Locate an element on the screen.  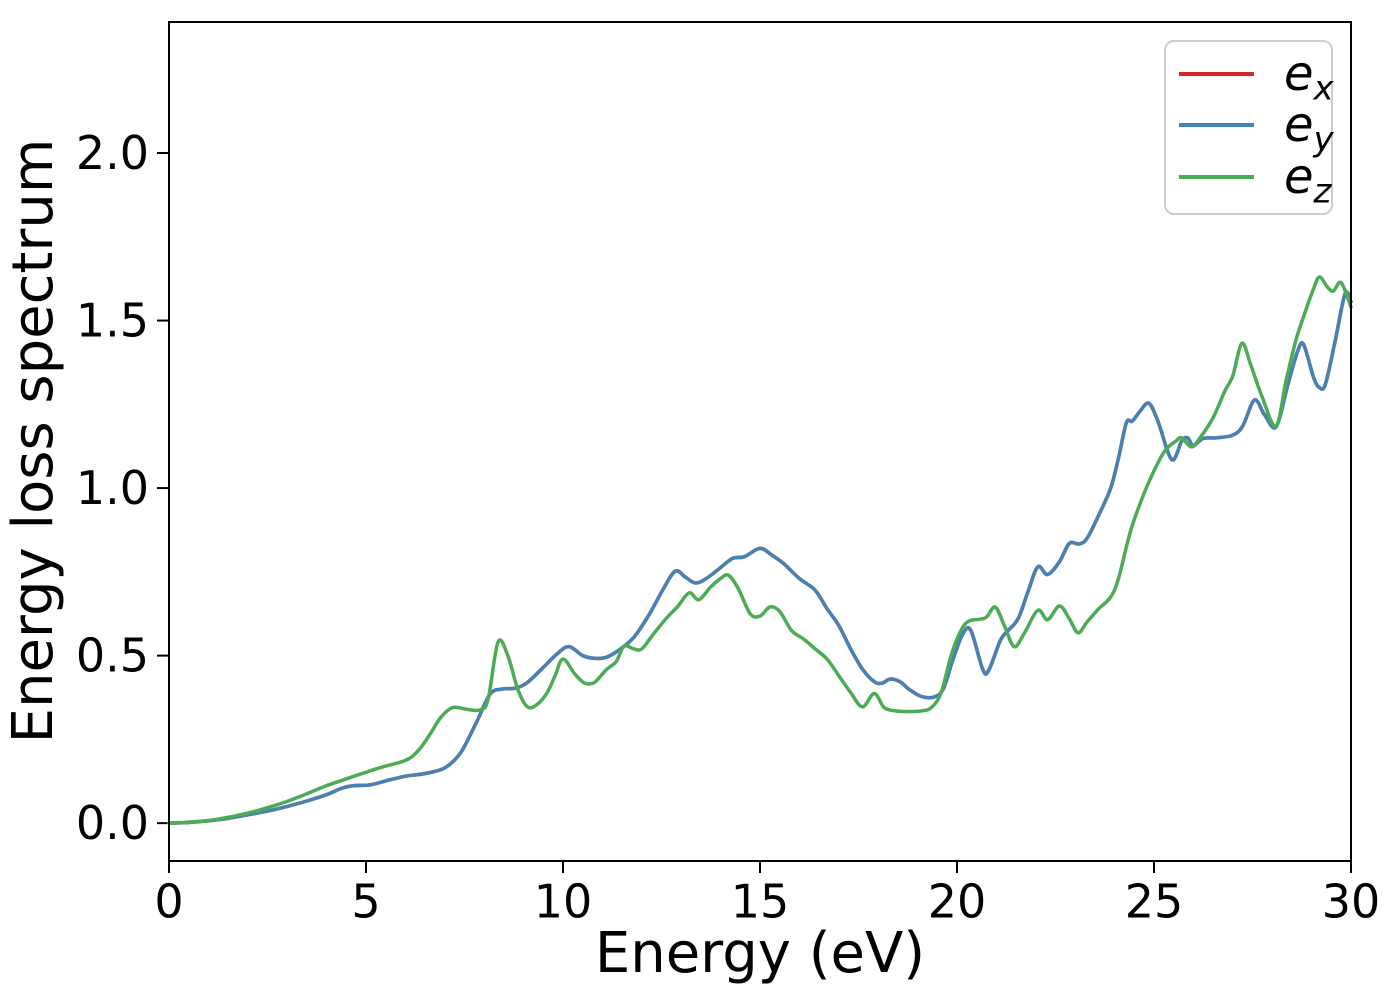
legend-swatch-ey-icon is located at coordinates (1216, 125).